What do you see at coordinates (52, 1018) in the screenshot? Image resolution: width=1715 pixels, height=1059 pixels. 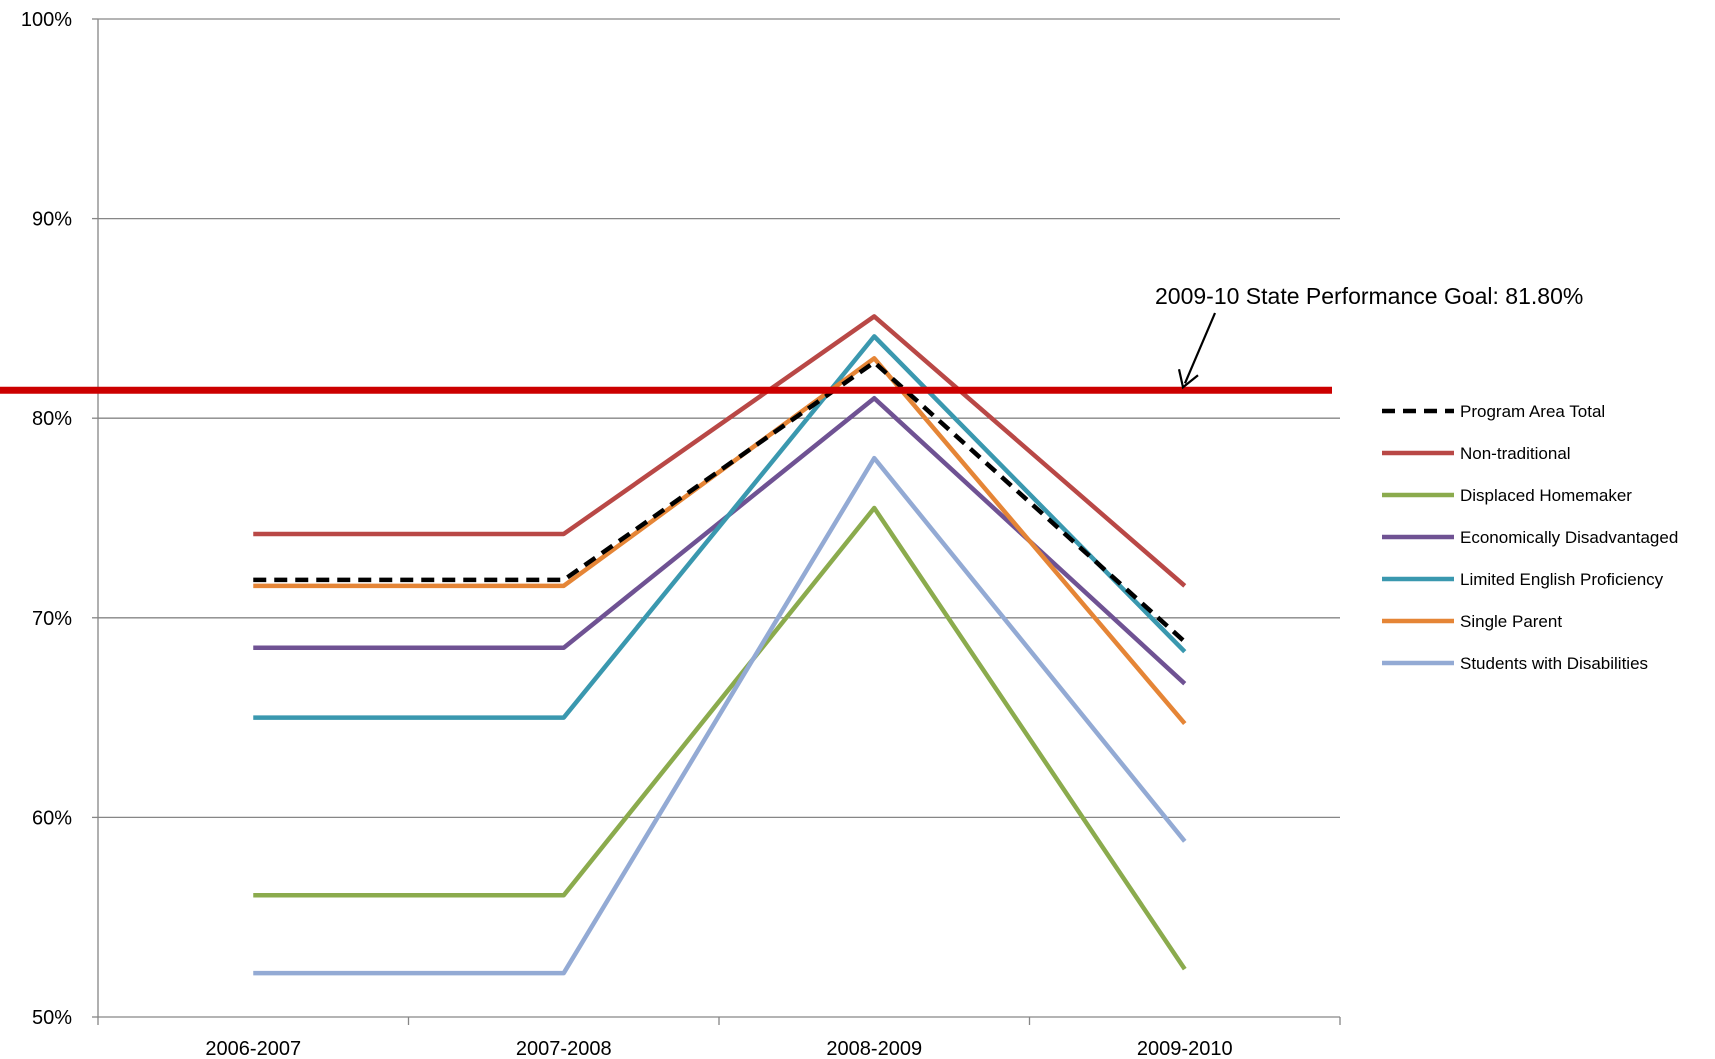 I see `y-tick-label: 50%` at bounding box center [52, 1018].